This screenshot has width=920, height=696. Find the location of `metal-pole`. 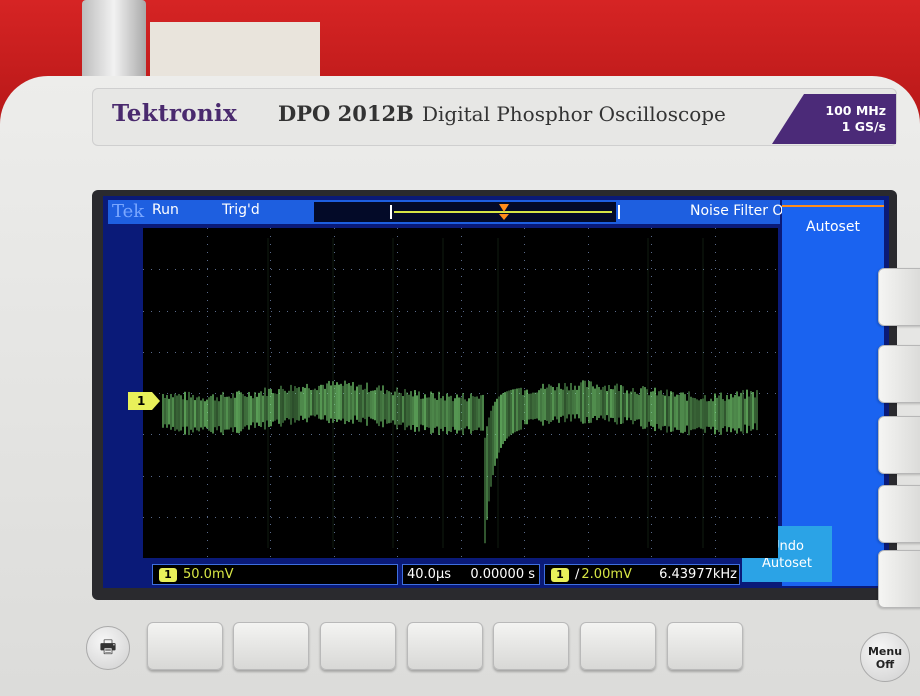

metal-pole is located at coordinates (114, 45).